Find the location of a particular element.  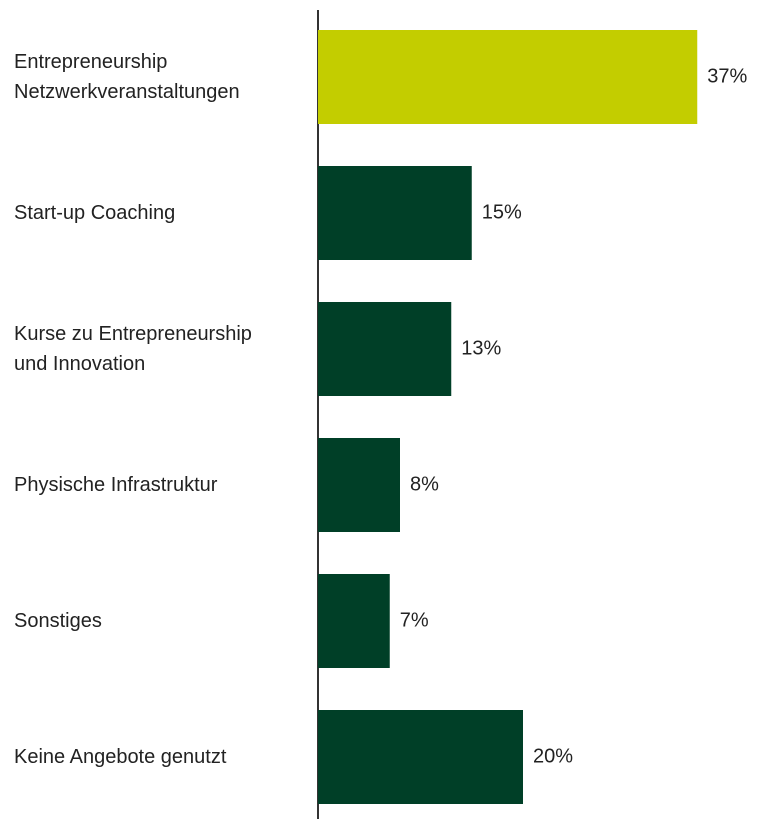

value-label: 15% is located at coordinates (501, 212).